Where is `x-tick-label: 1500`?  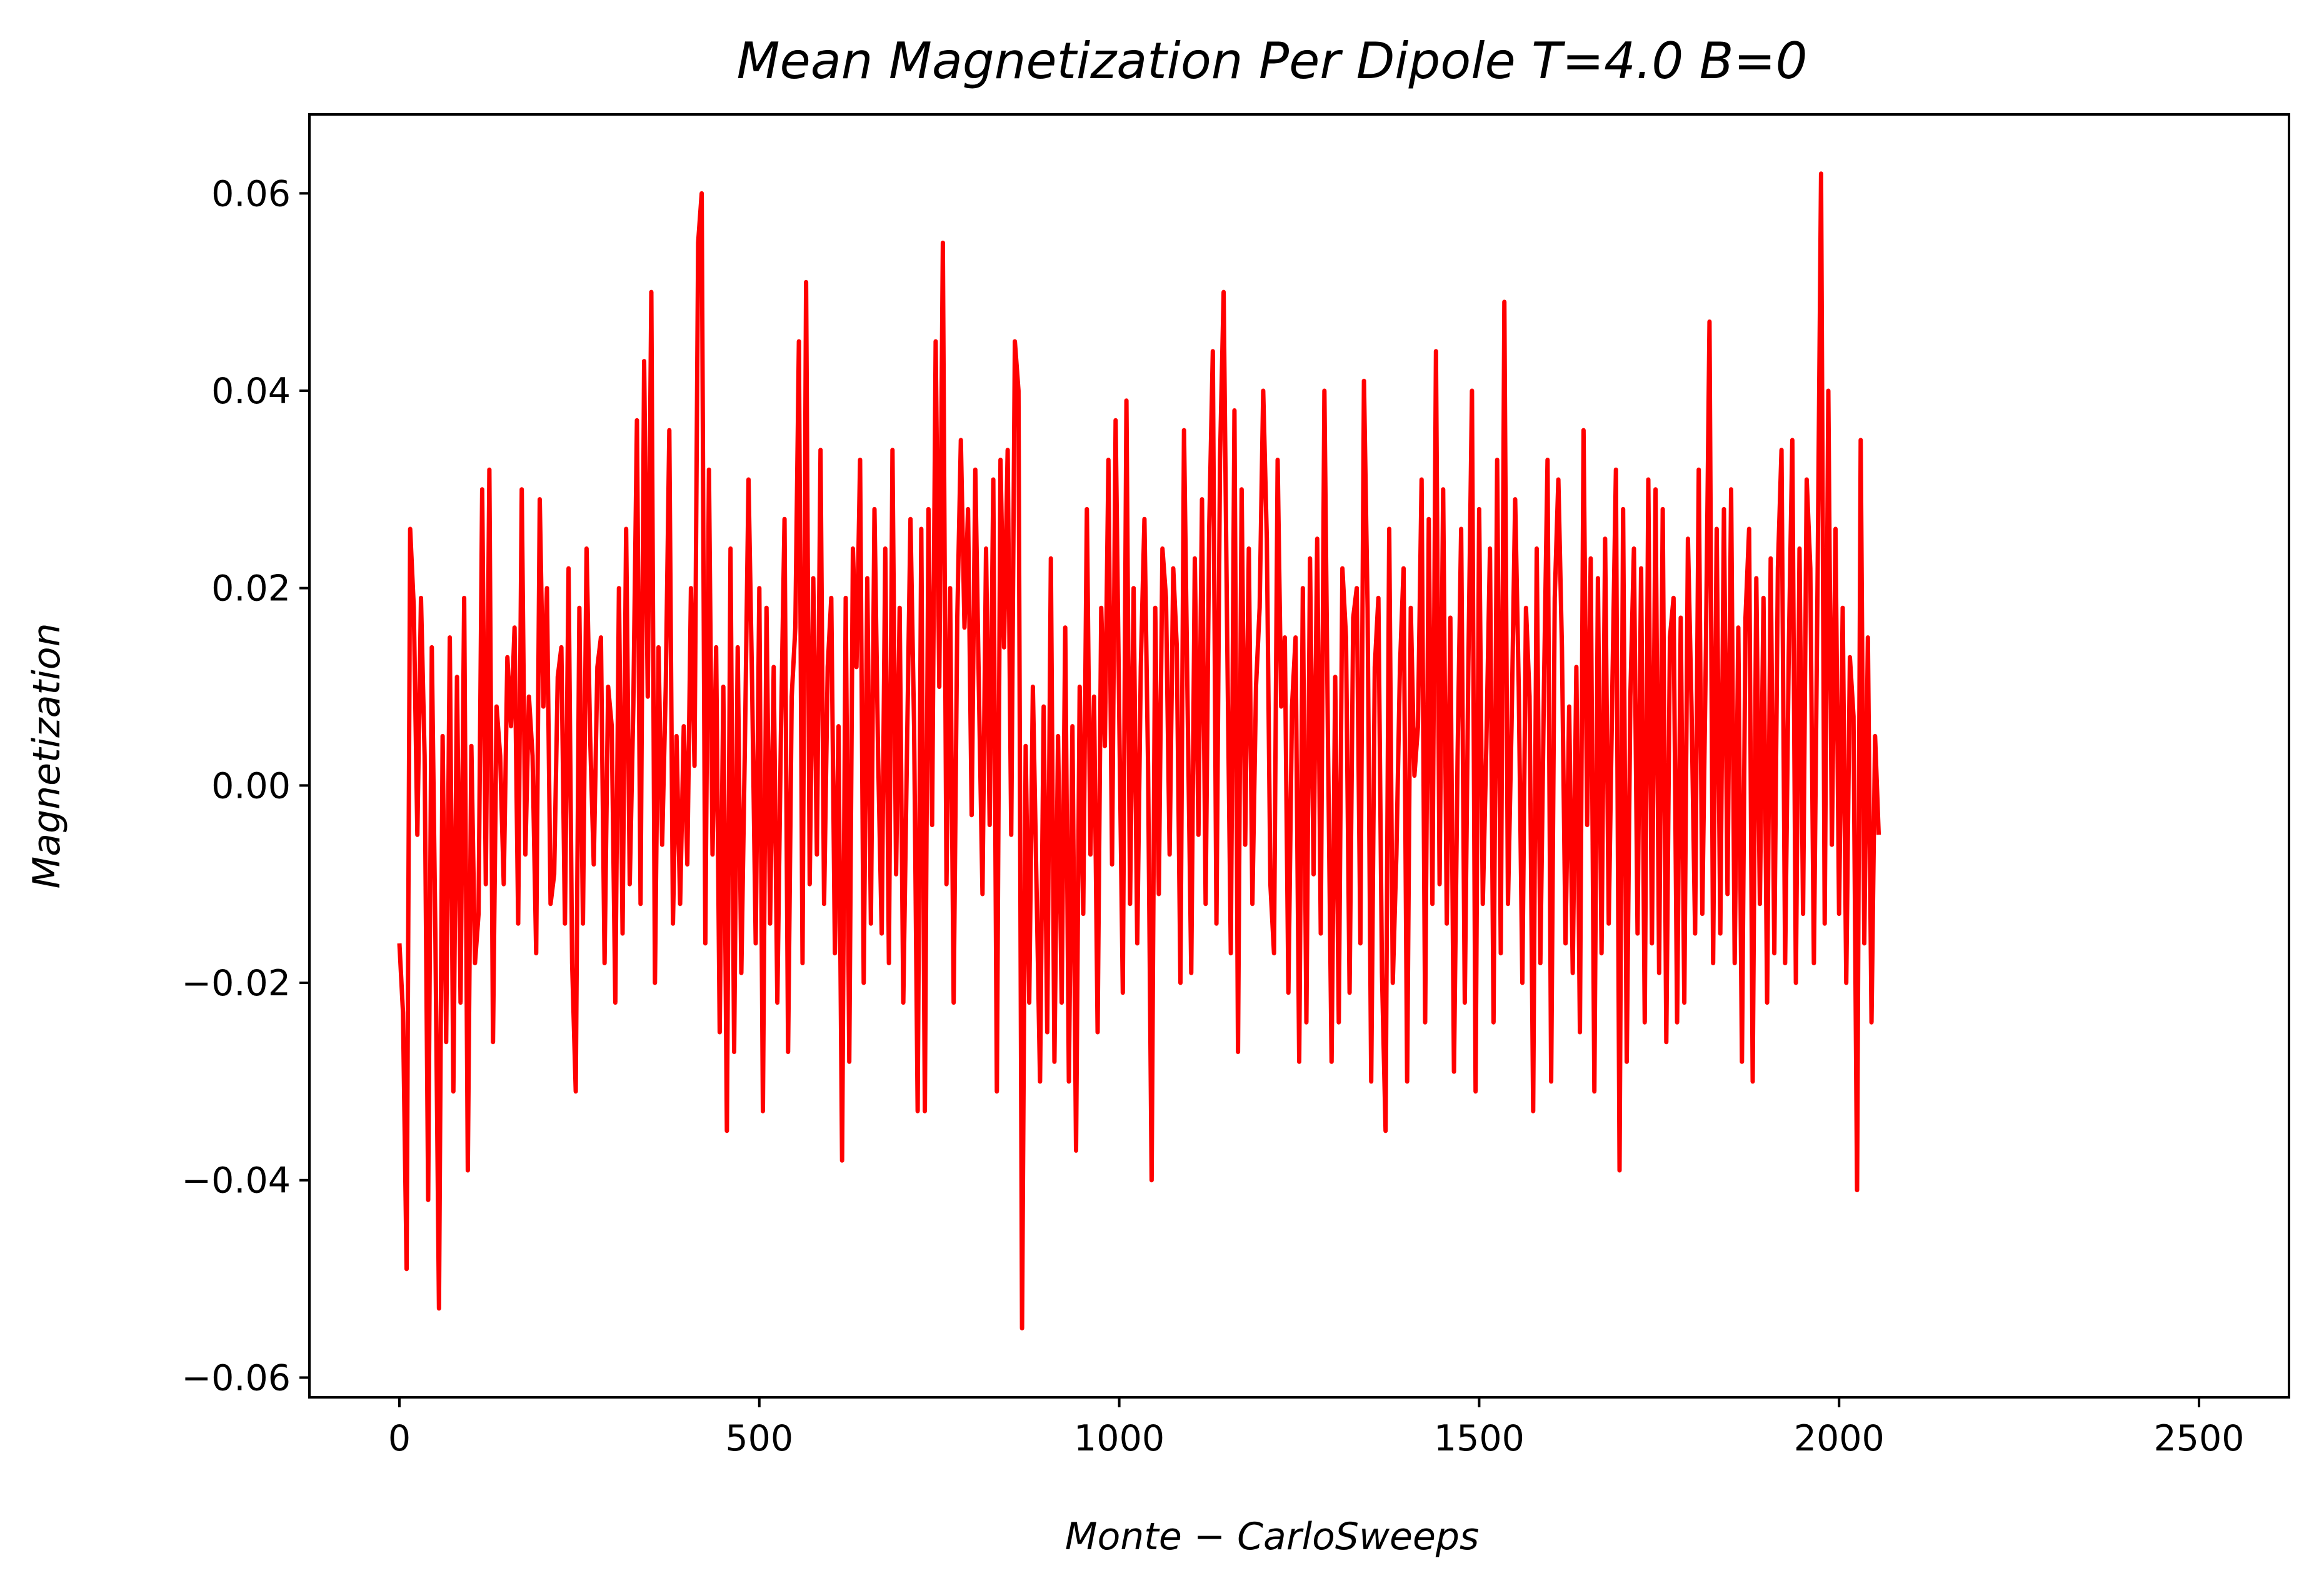
x-tick-label: 1500 is located at coordinates (1479, 1438).